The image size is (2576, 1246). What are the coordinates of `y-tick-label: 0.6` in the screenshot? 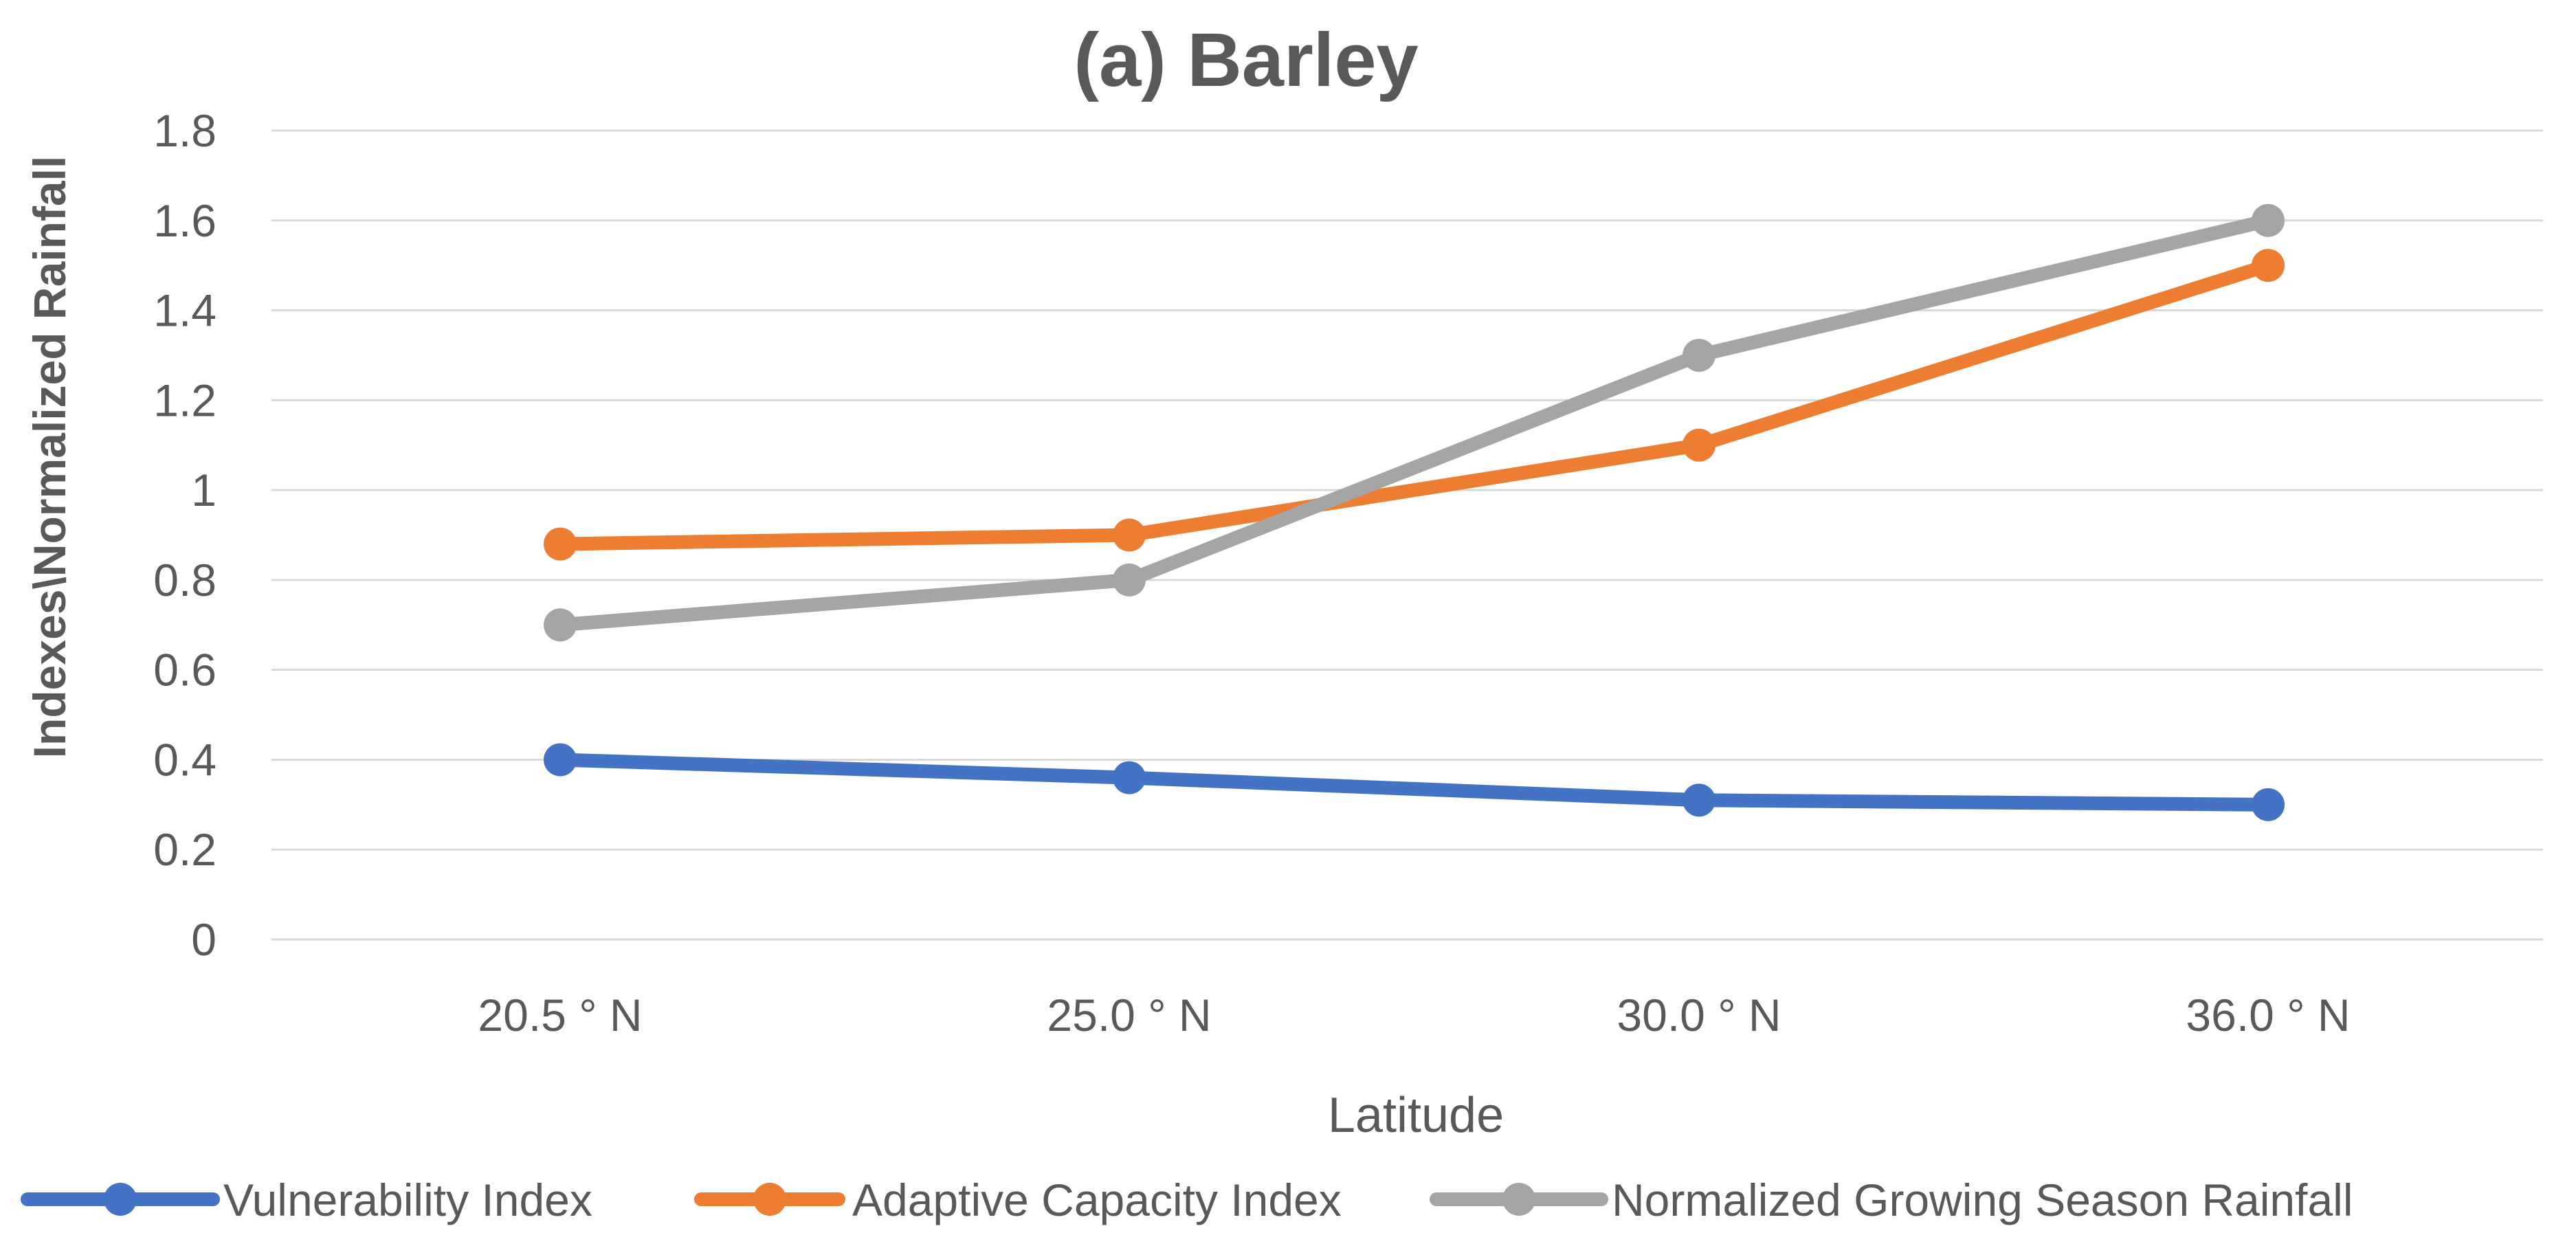 It's located at (184, 670).